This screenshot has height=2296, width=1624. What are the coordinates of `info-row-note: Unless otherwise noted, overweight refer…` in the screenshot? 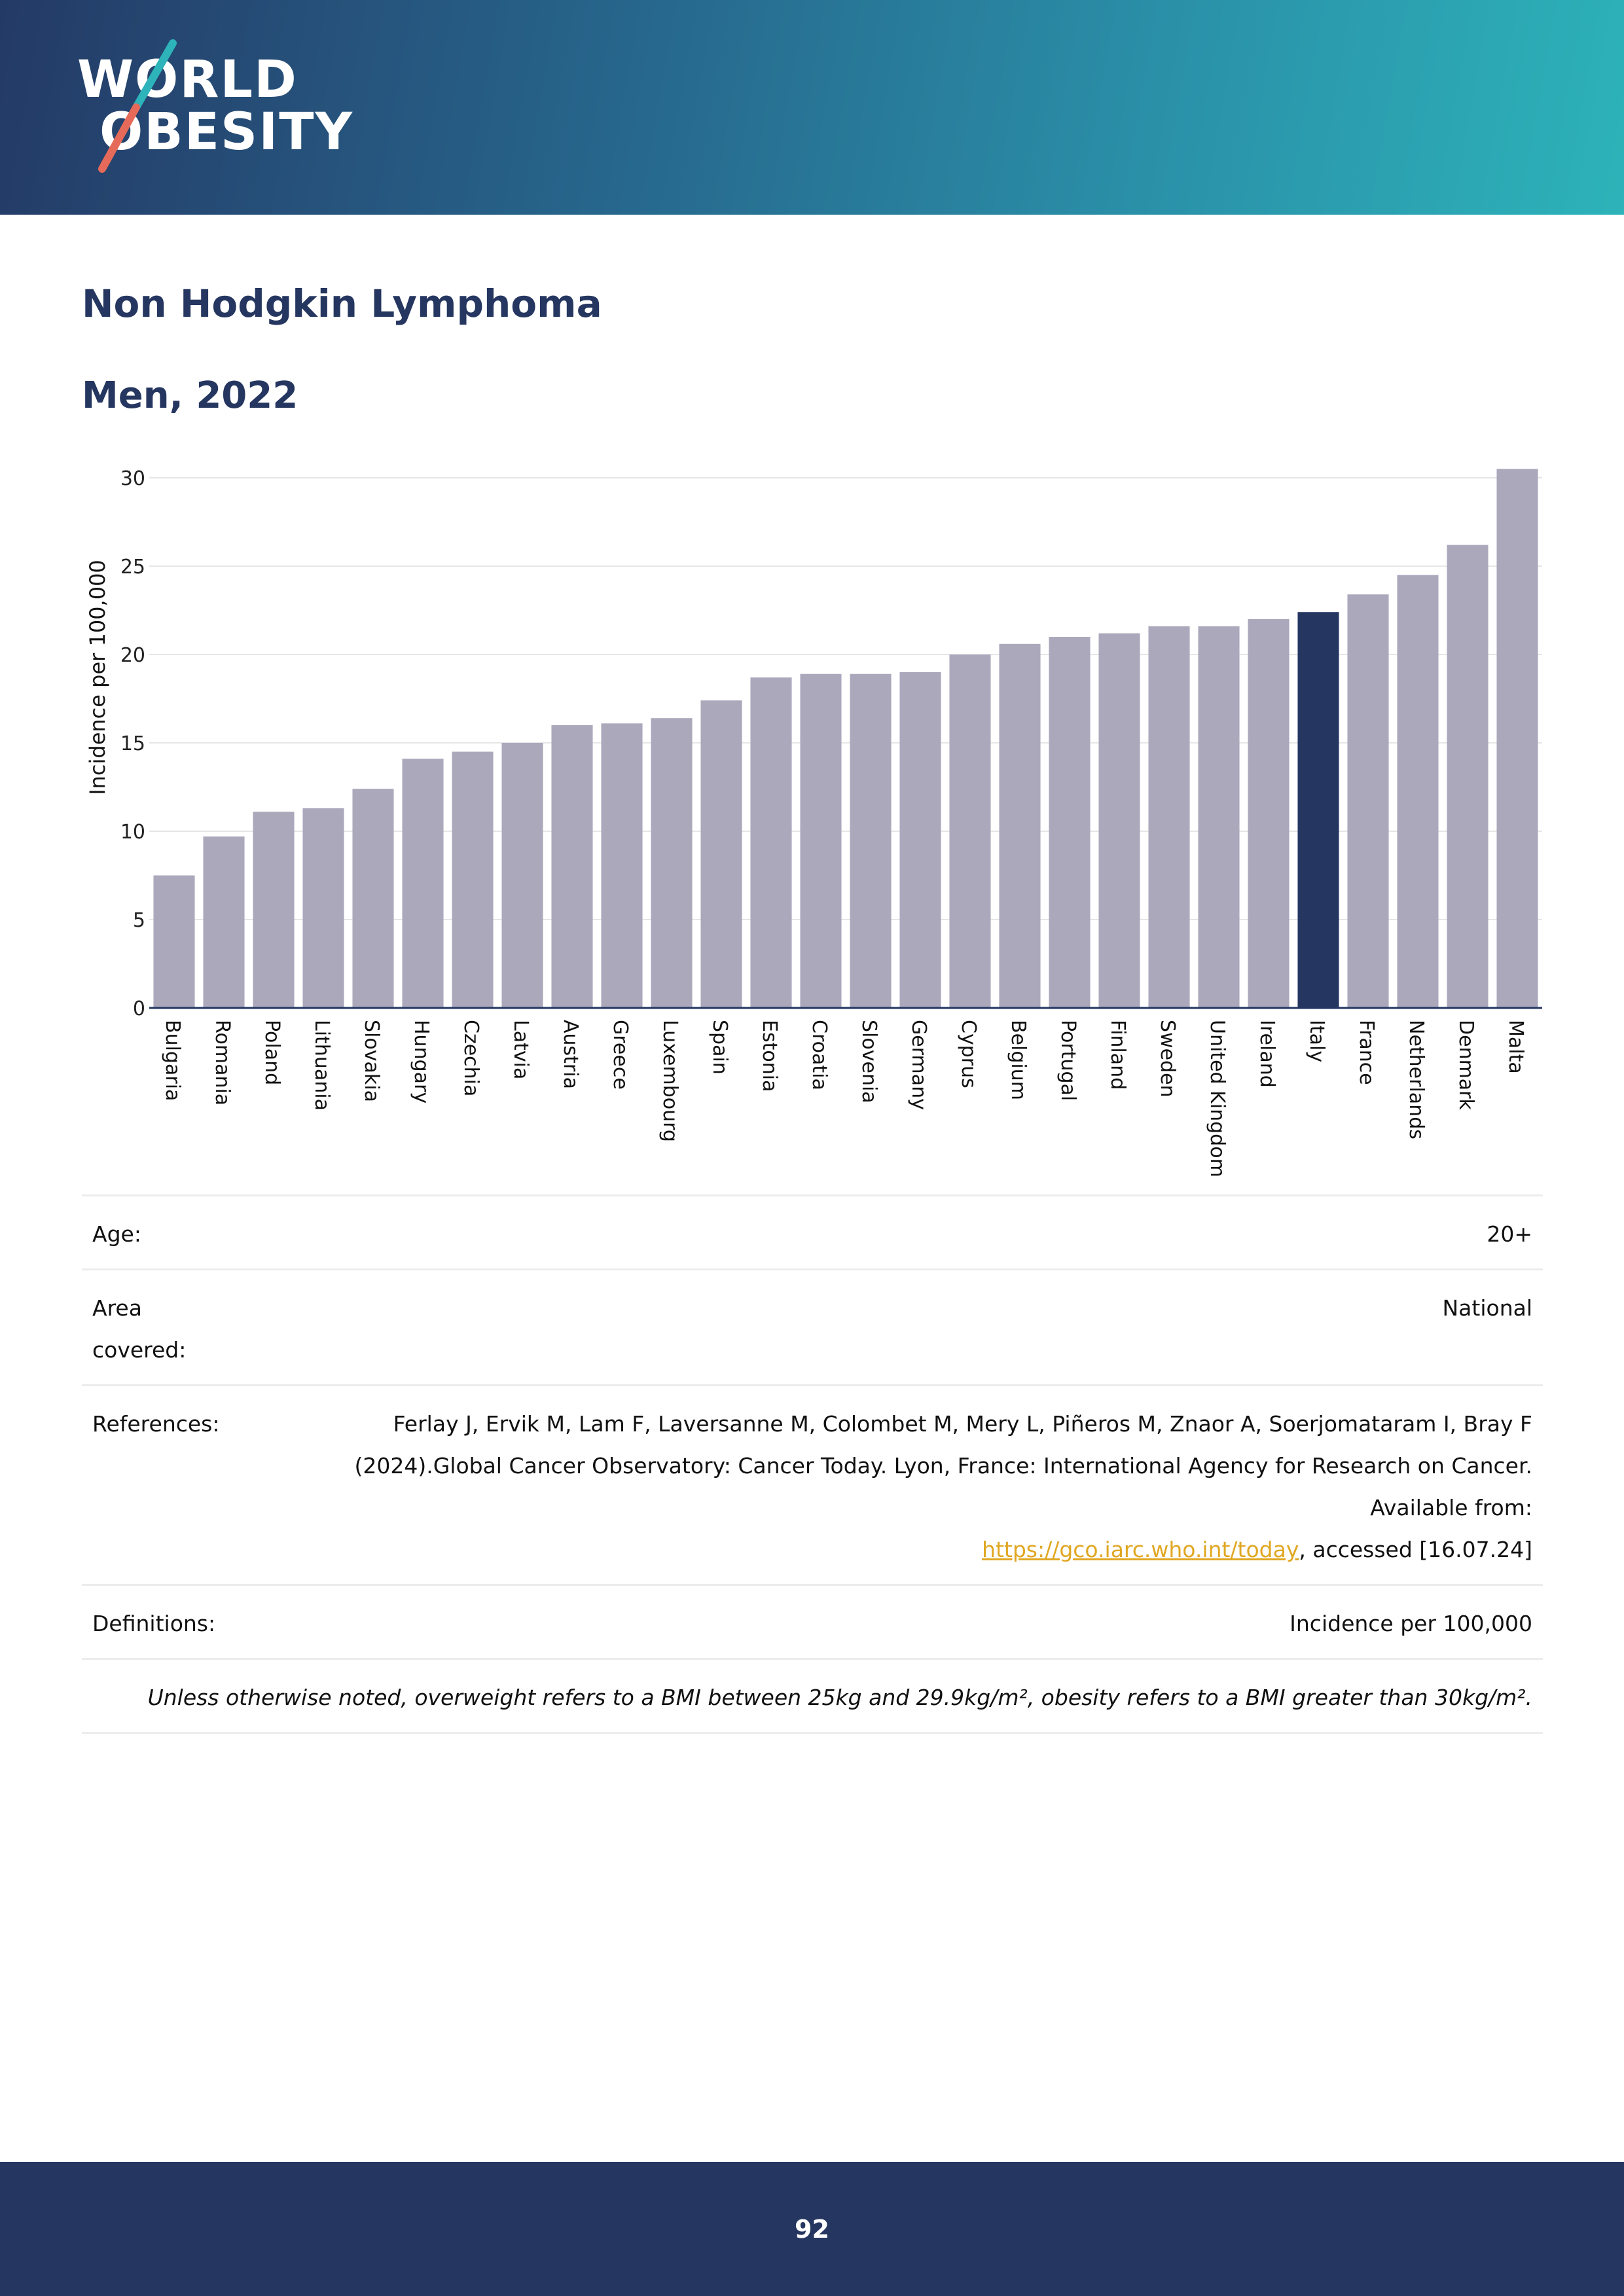 It's located at (813, 1696).